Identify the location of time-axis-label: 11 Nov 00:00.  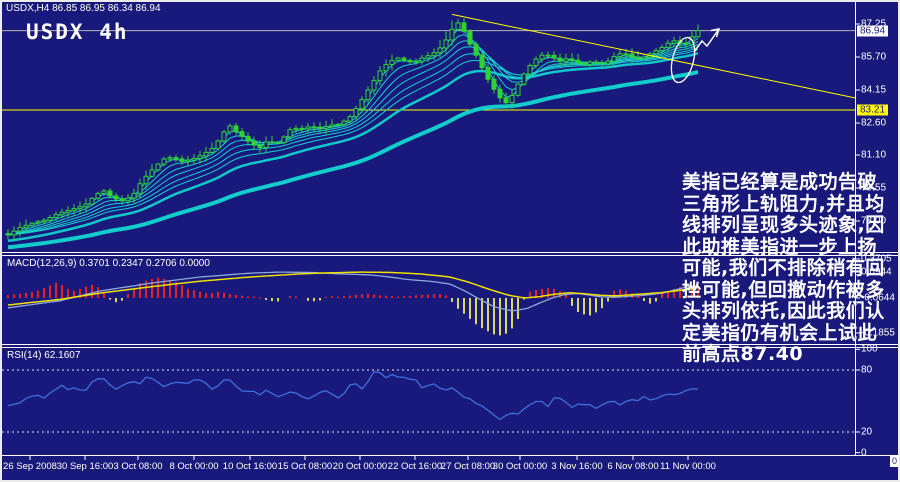
(688, 466).